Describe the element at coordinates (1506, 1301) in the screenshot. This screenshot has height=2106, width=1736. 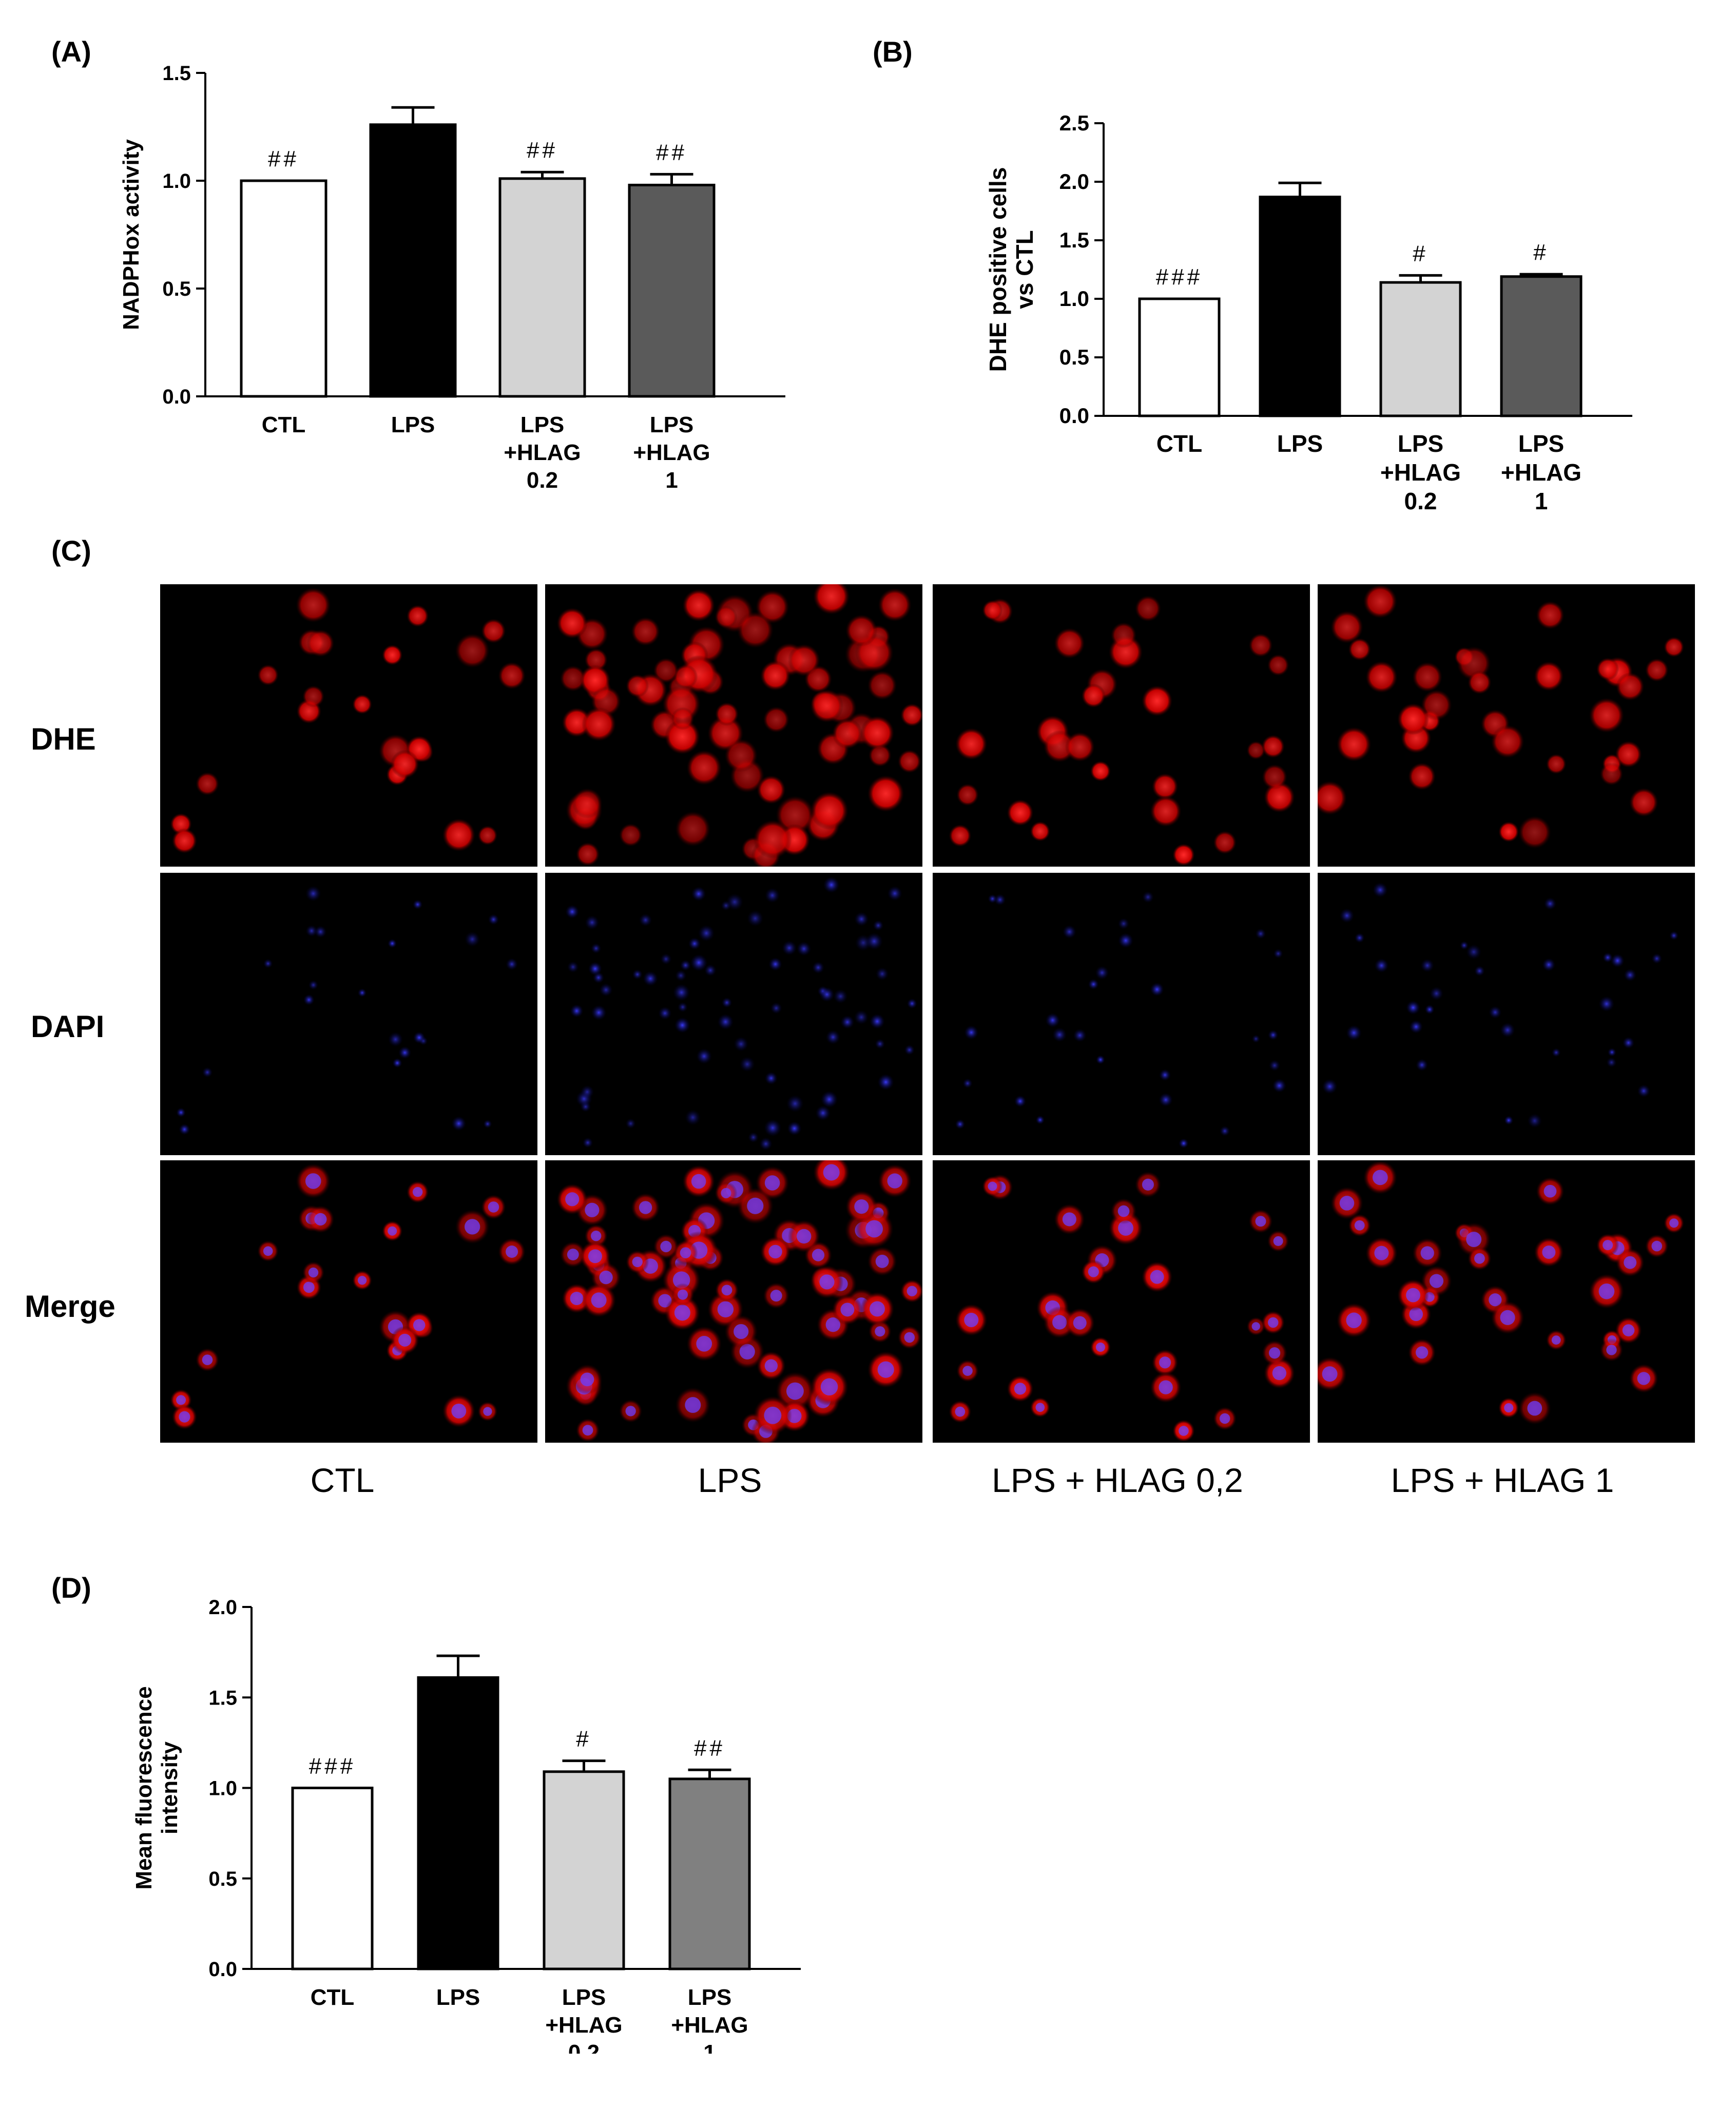
I see `micro-image-r2-c3` at that location.